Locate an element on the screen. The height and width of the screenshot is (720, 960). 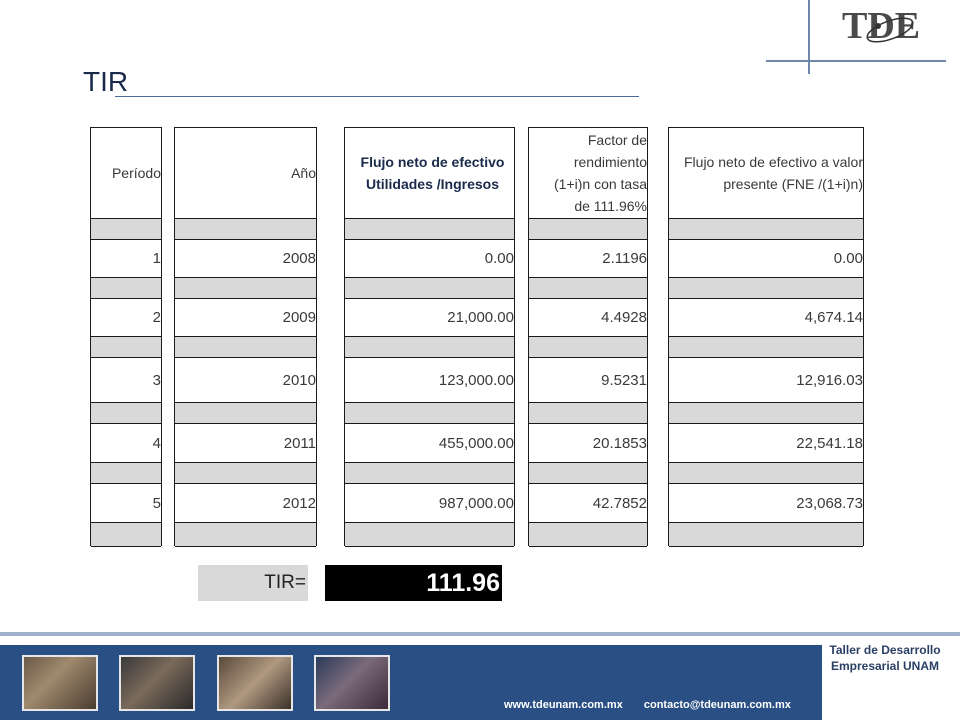
cell-flujo-neto: 123,000.00 is located at coordinates (476, 380).